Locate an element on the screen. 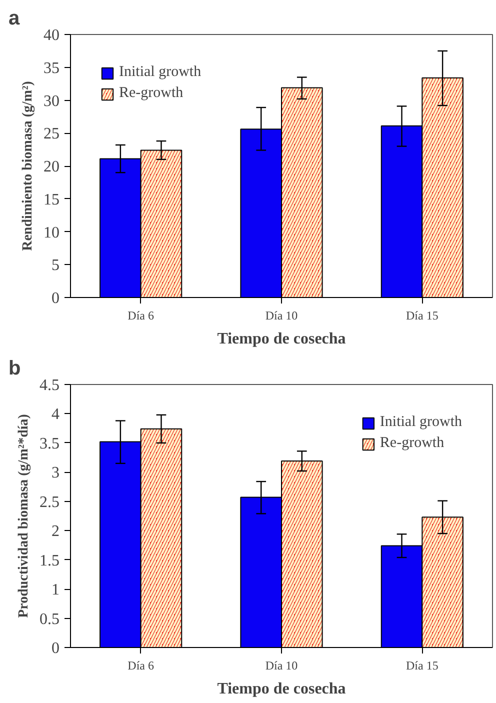 This screenshot has width=496, height=703. y-tick-label: 3.5 is located at coordinates (50, 443).